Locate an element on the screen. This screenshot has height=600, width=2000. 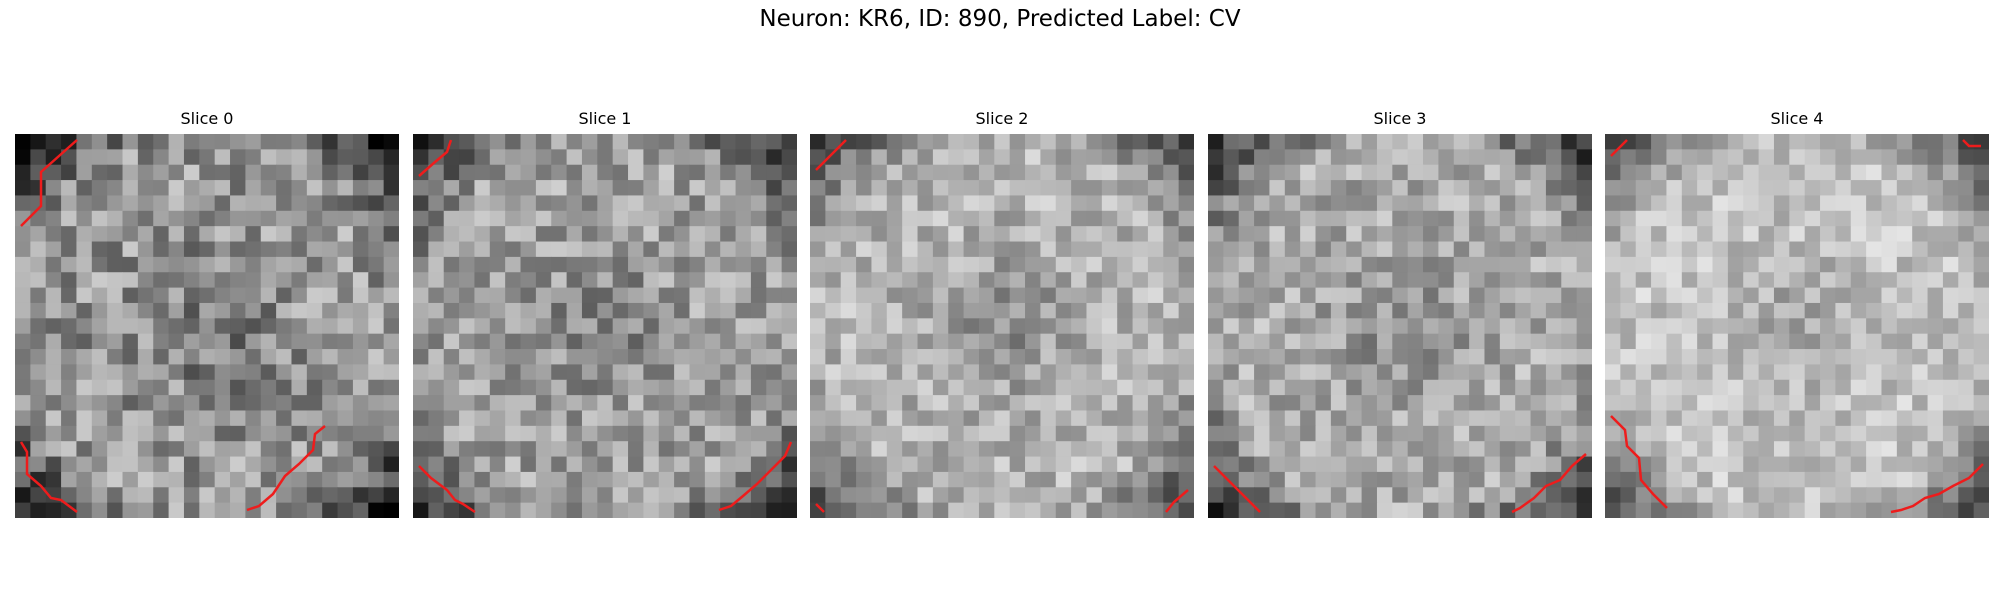
slice-panel-1: Slice 1 is located at coordinates (605, 313).